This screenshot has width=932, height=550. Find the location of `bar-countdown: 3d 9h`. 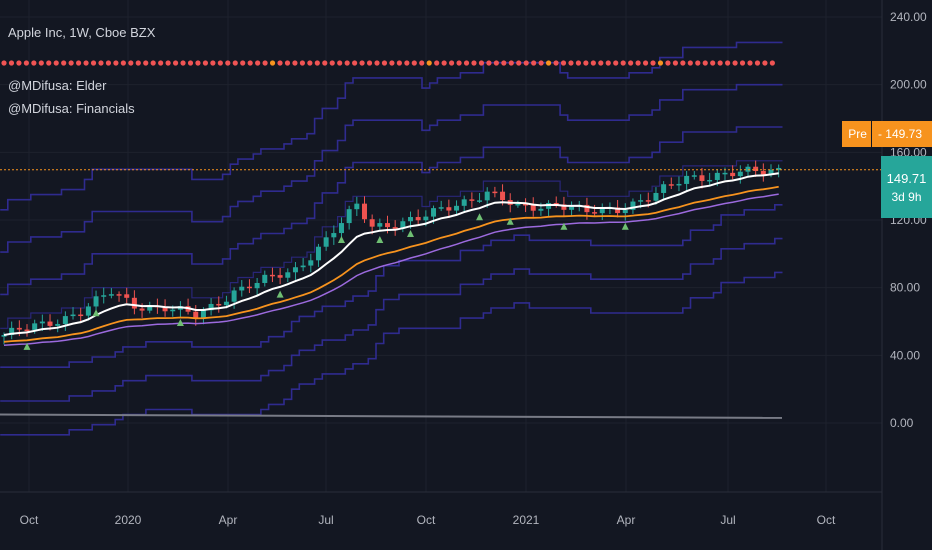

bar-countdown: 3d 9h is located at coordinates (906, 196).